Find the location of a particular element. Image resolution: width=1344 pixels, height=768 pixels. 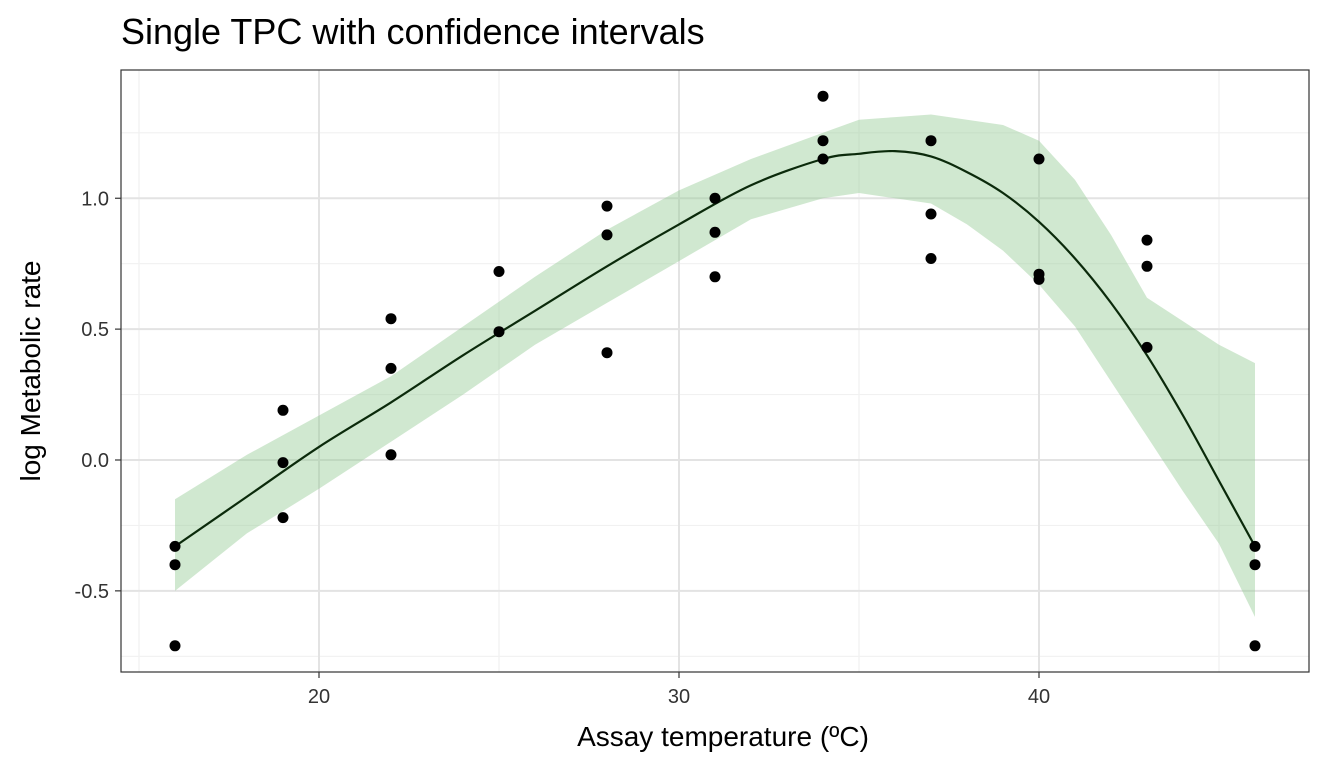

y-axis-title: log Metabolic rate is located at coordinates (30, 370).